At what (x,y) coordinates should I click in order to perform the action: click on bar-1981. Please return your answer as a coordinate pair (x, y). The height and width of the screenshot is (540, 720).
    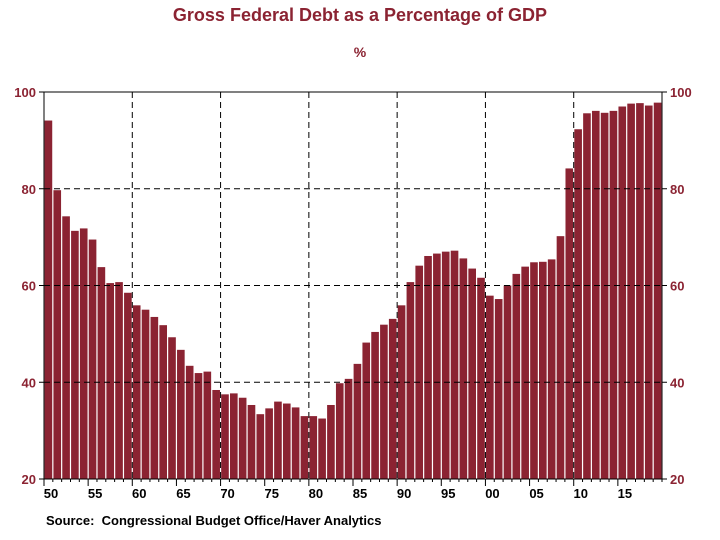
    Looking at the image, I should click on (322, 448).